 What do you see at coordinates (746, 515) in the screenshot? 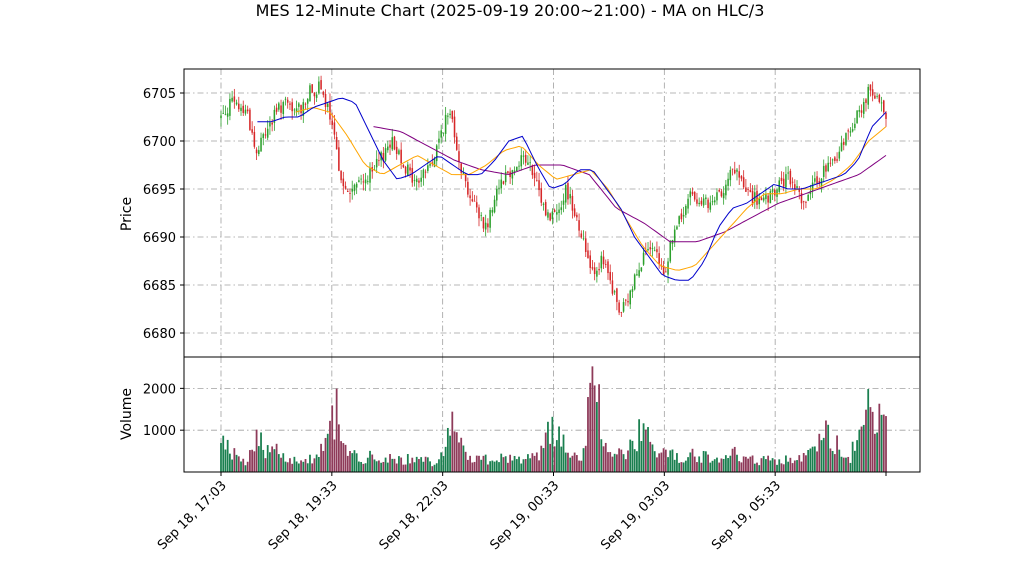
I see `x-tick-label: Sep 19, 05:33` at bounding box center [746, 515].